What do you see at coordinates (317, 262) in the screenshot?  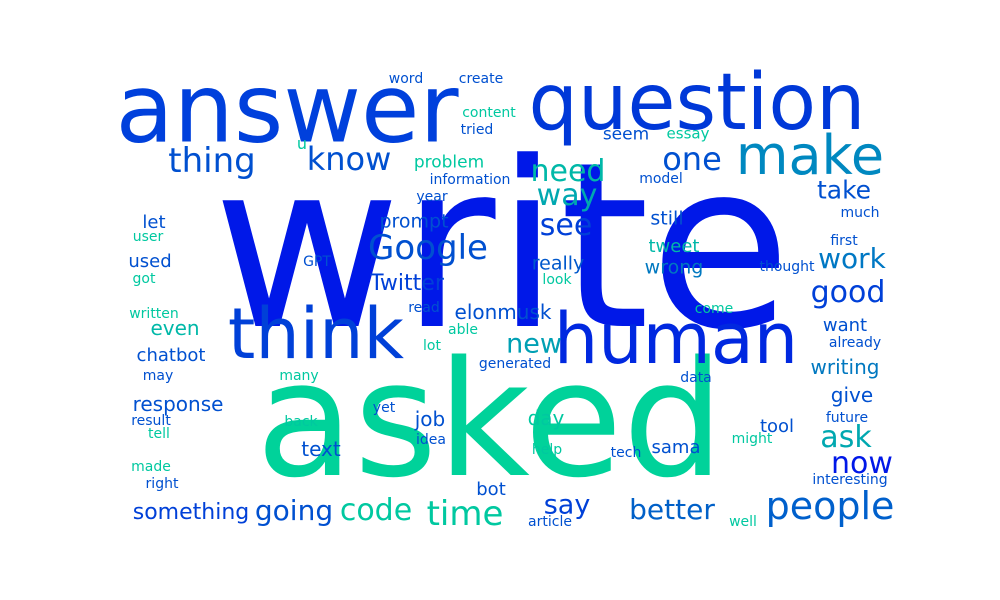 I see `word-gpt: GPT` at bounding box center [317, 262].